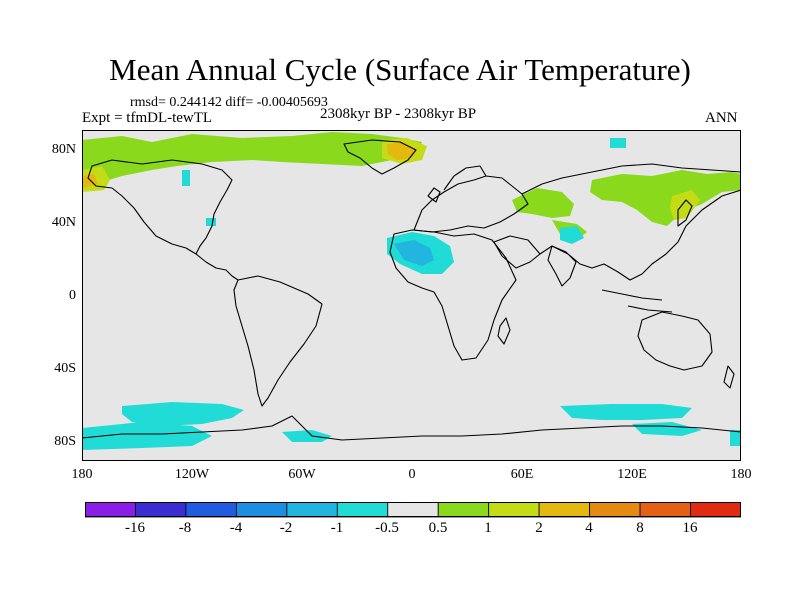  I want to click on cool-anomaly-south-pacific, so click(183, 414).